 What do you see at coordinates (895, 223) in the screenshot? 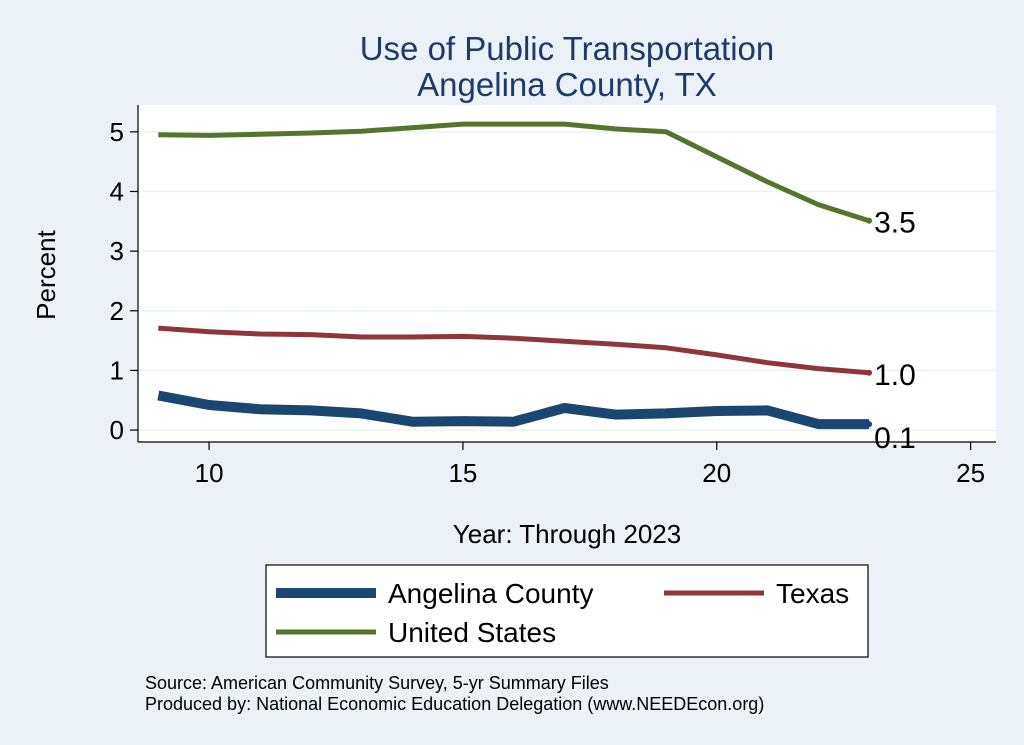
I see `end-label-united-states: 3.5` at bounding box center [895, 223].